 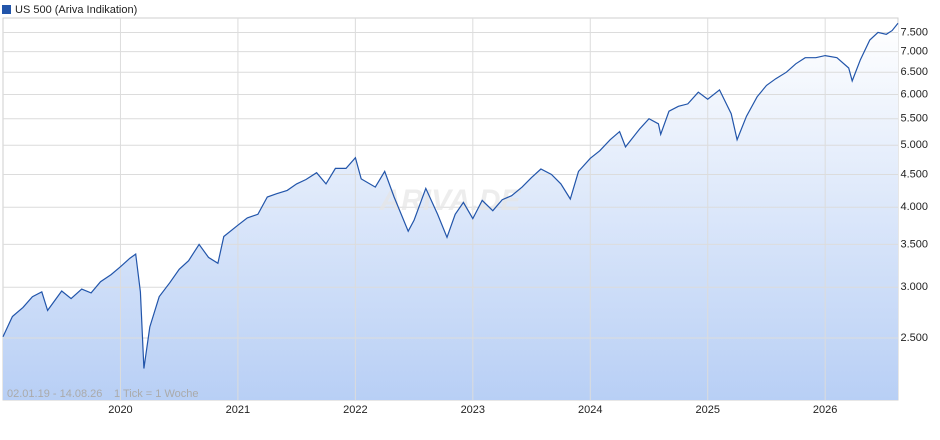 I want to click on legend-swatch, so click(x=6, y=9).